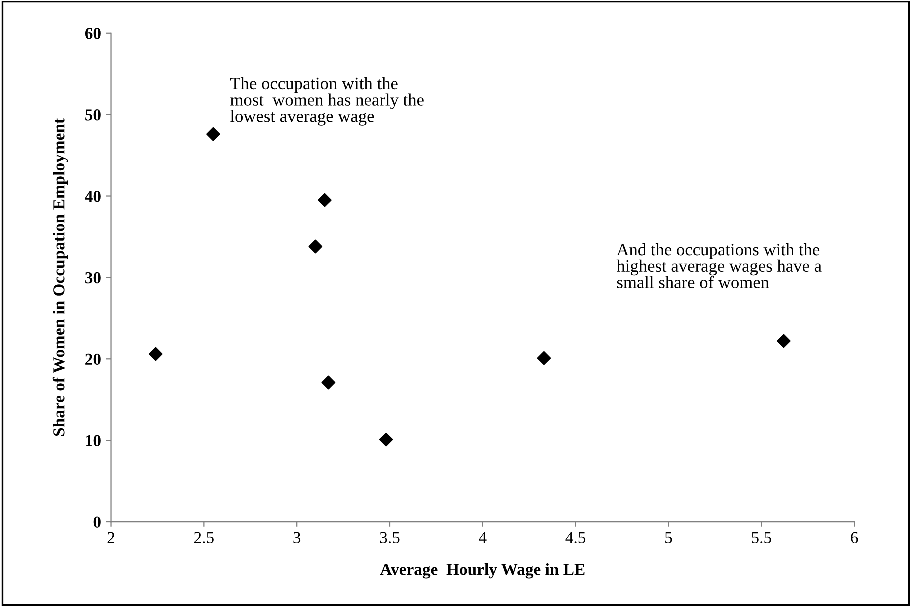 This screenshot has height=607, width=912. Describe the element at coordinates (854, 538) in the screenshot. I see `x-tick-label: 6` at that location.